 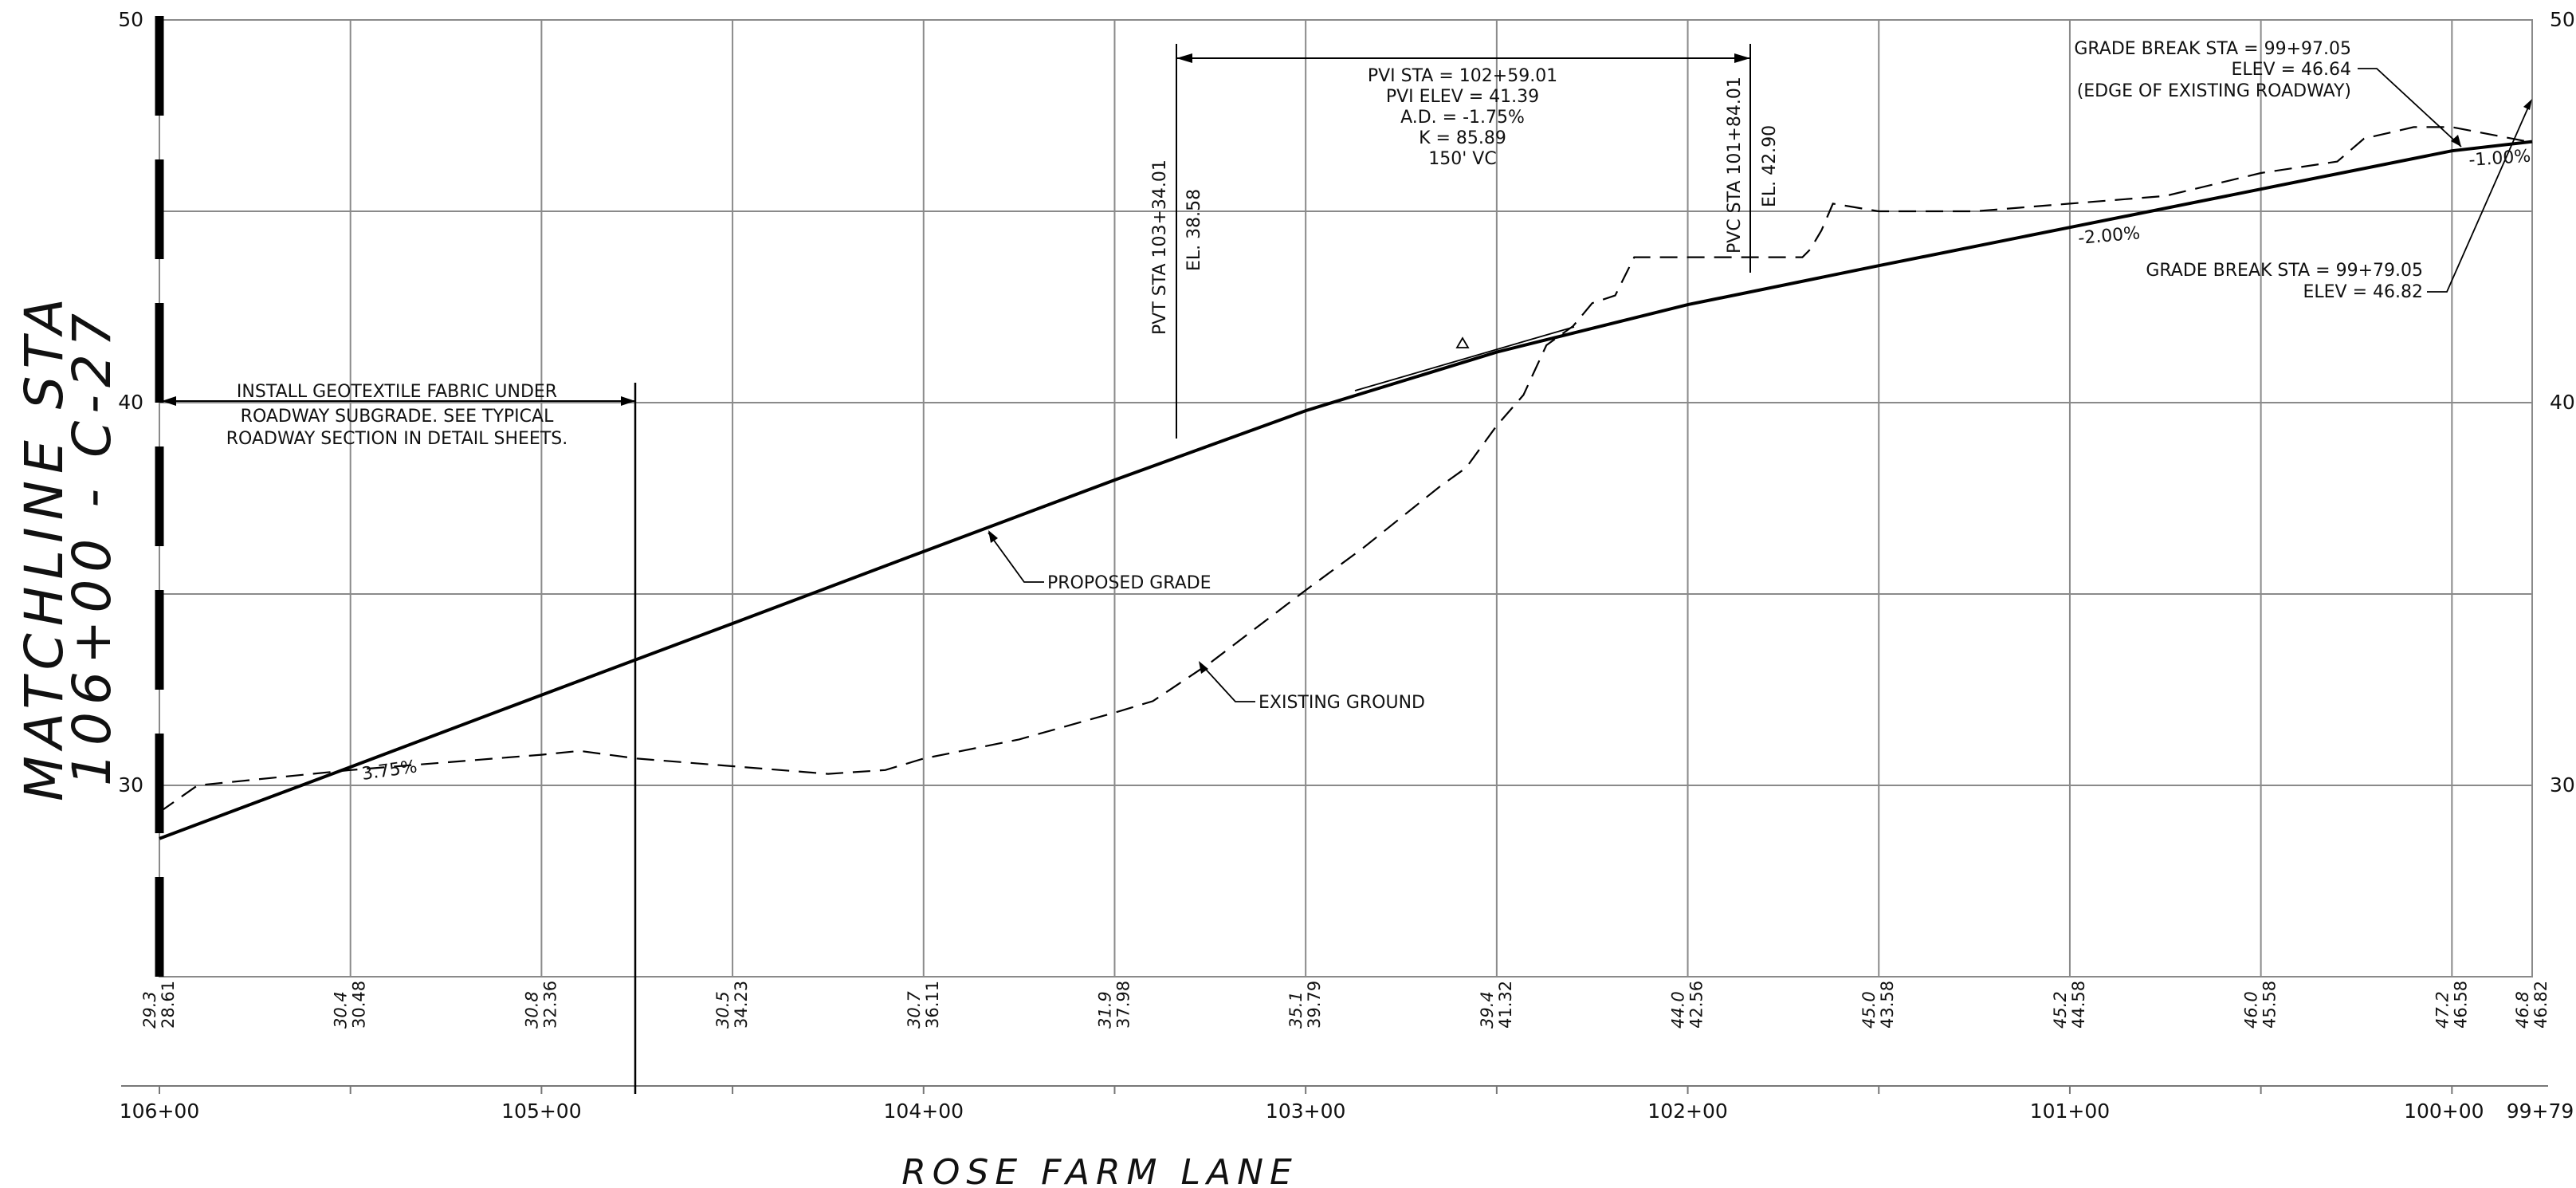 I want to click on proposed-elev-label: 39.79, so click(x=1314, y=1005).